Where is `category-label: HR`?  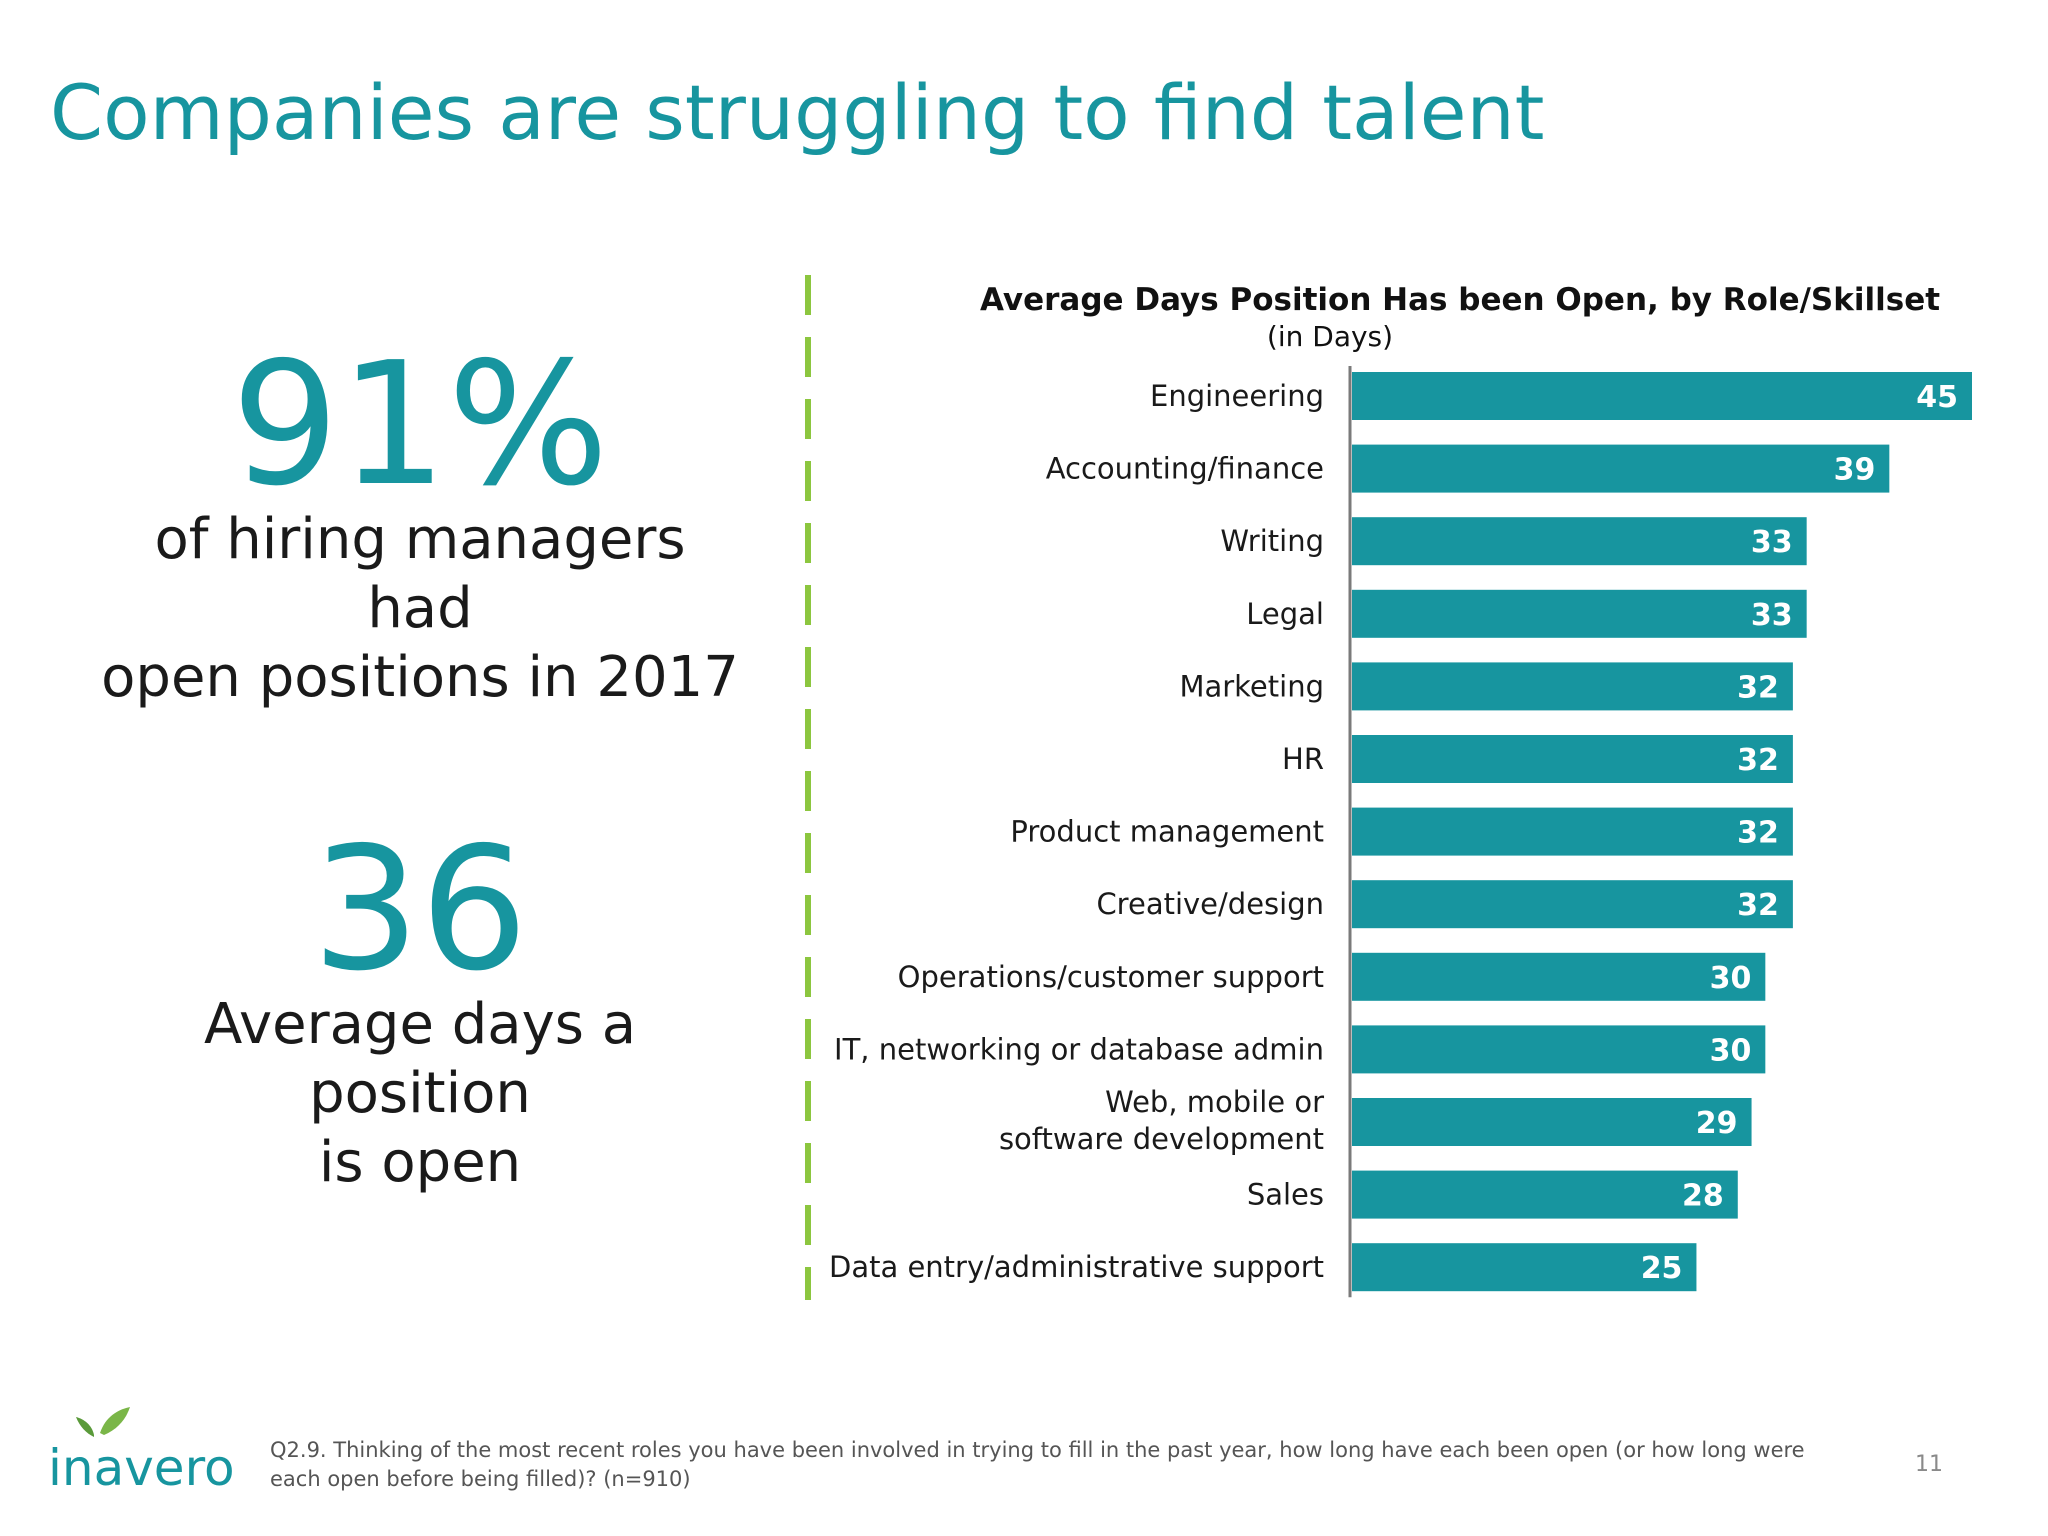 category-label: HR is located at coordinates (1303, 759).